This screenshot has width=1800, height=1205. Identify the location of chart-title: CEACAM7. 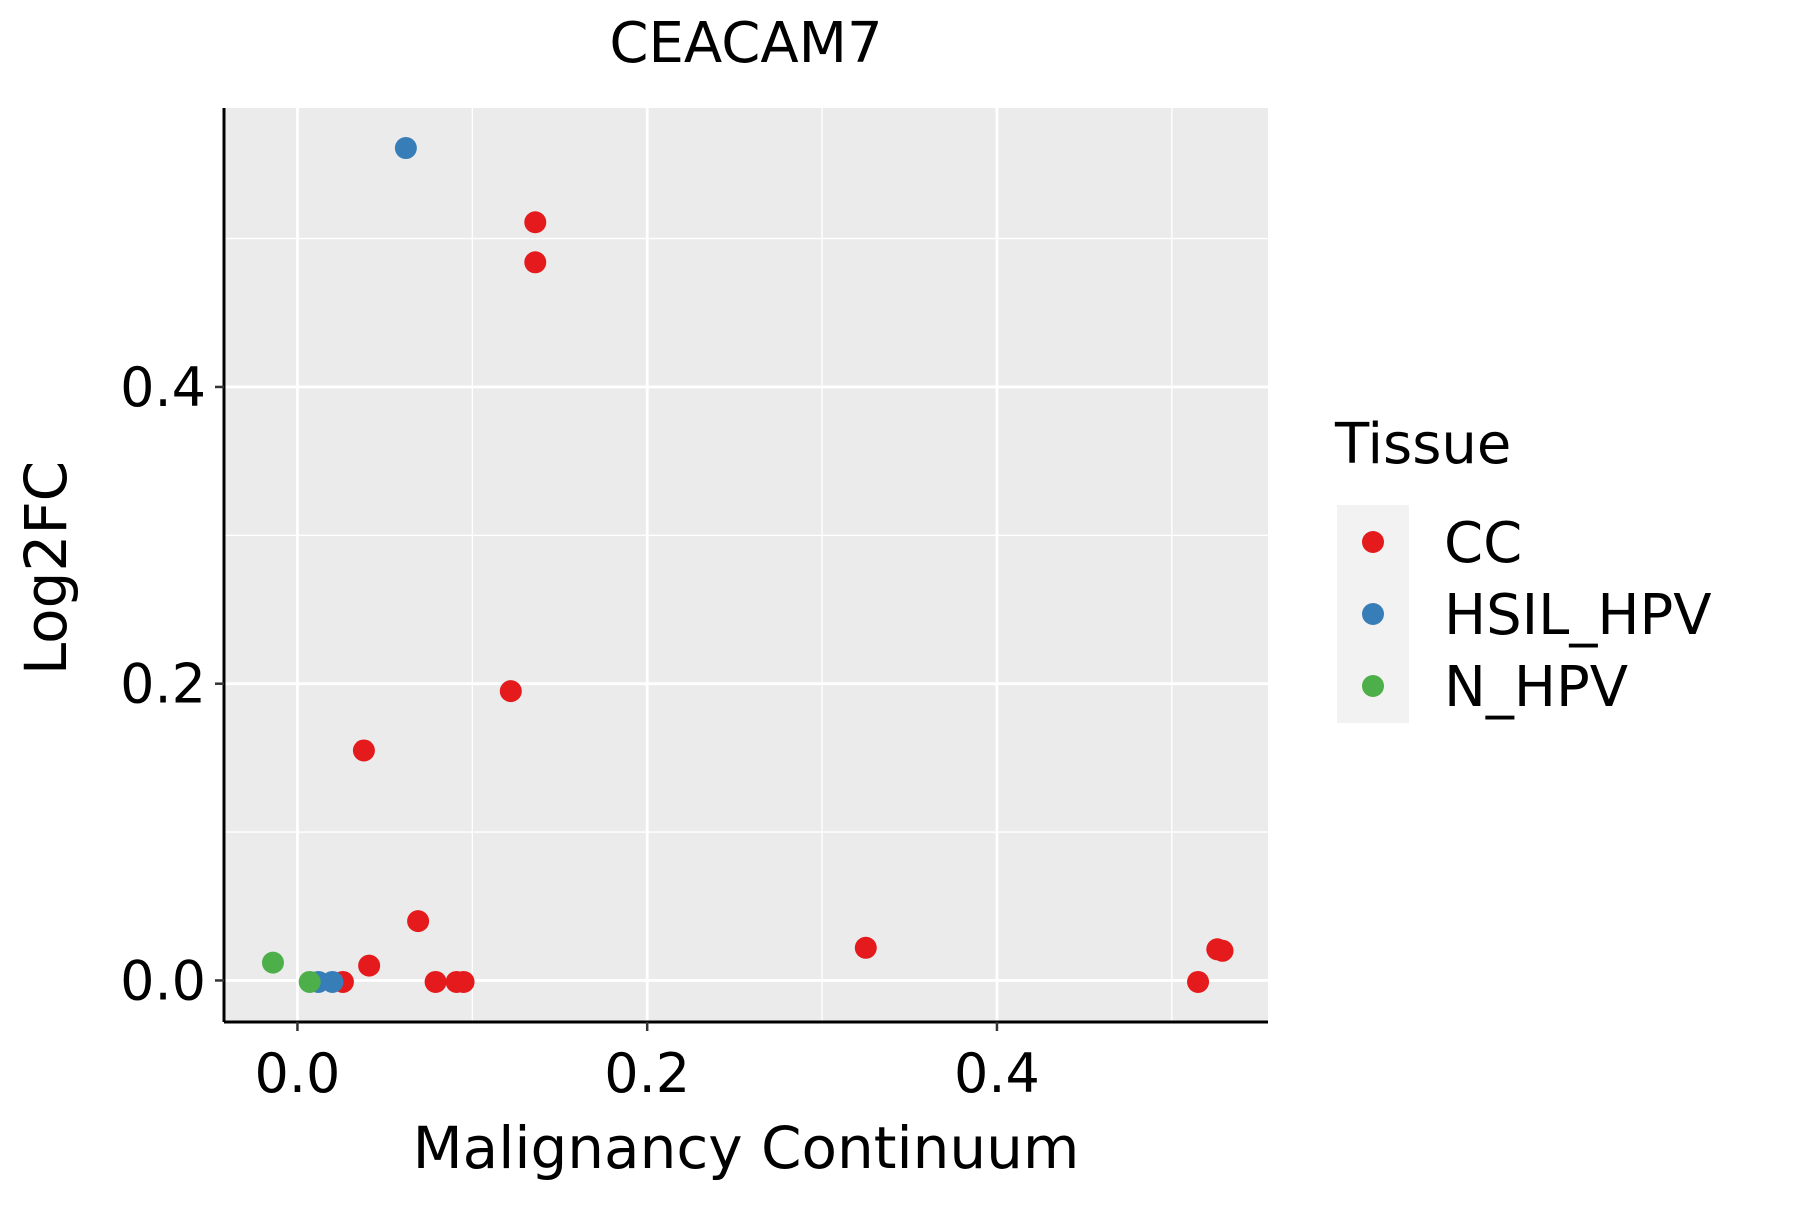
(745, 43).